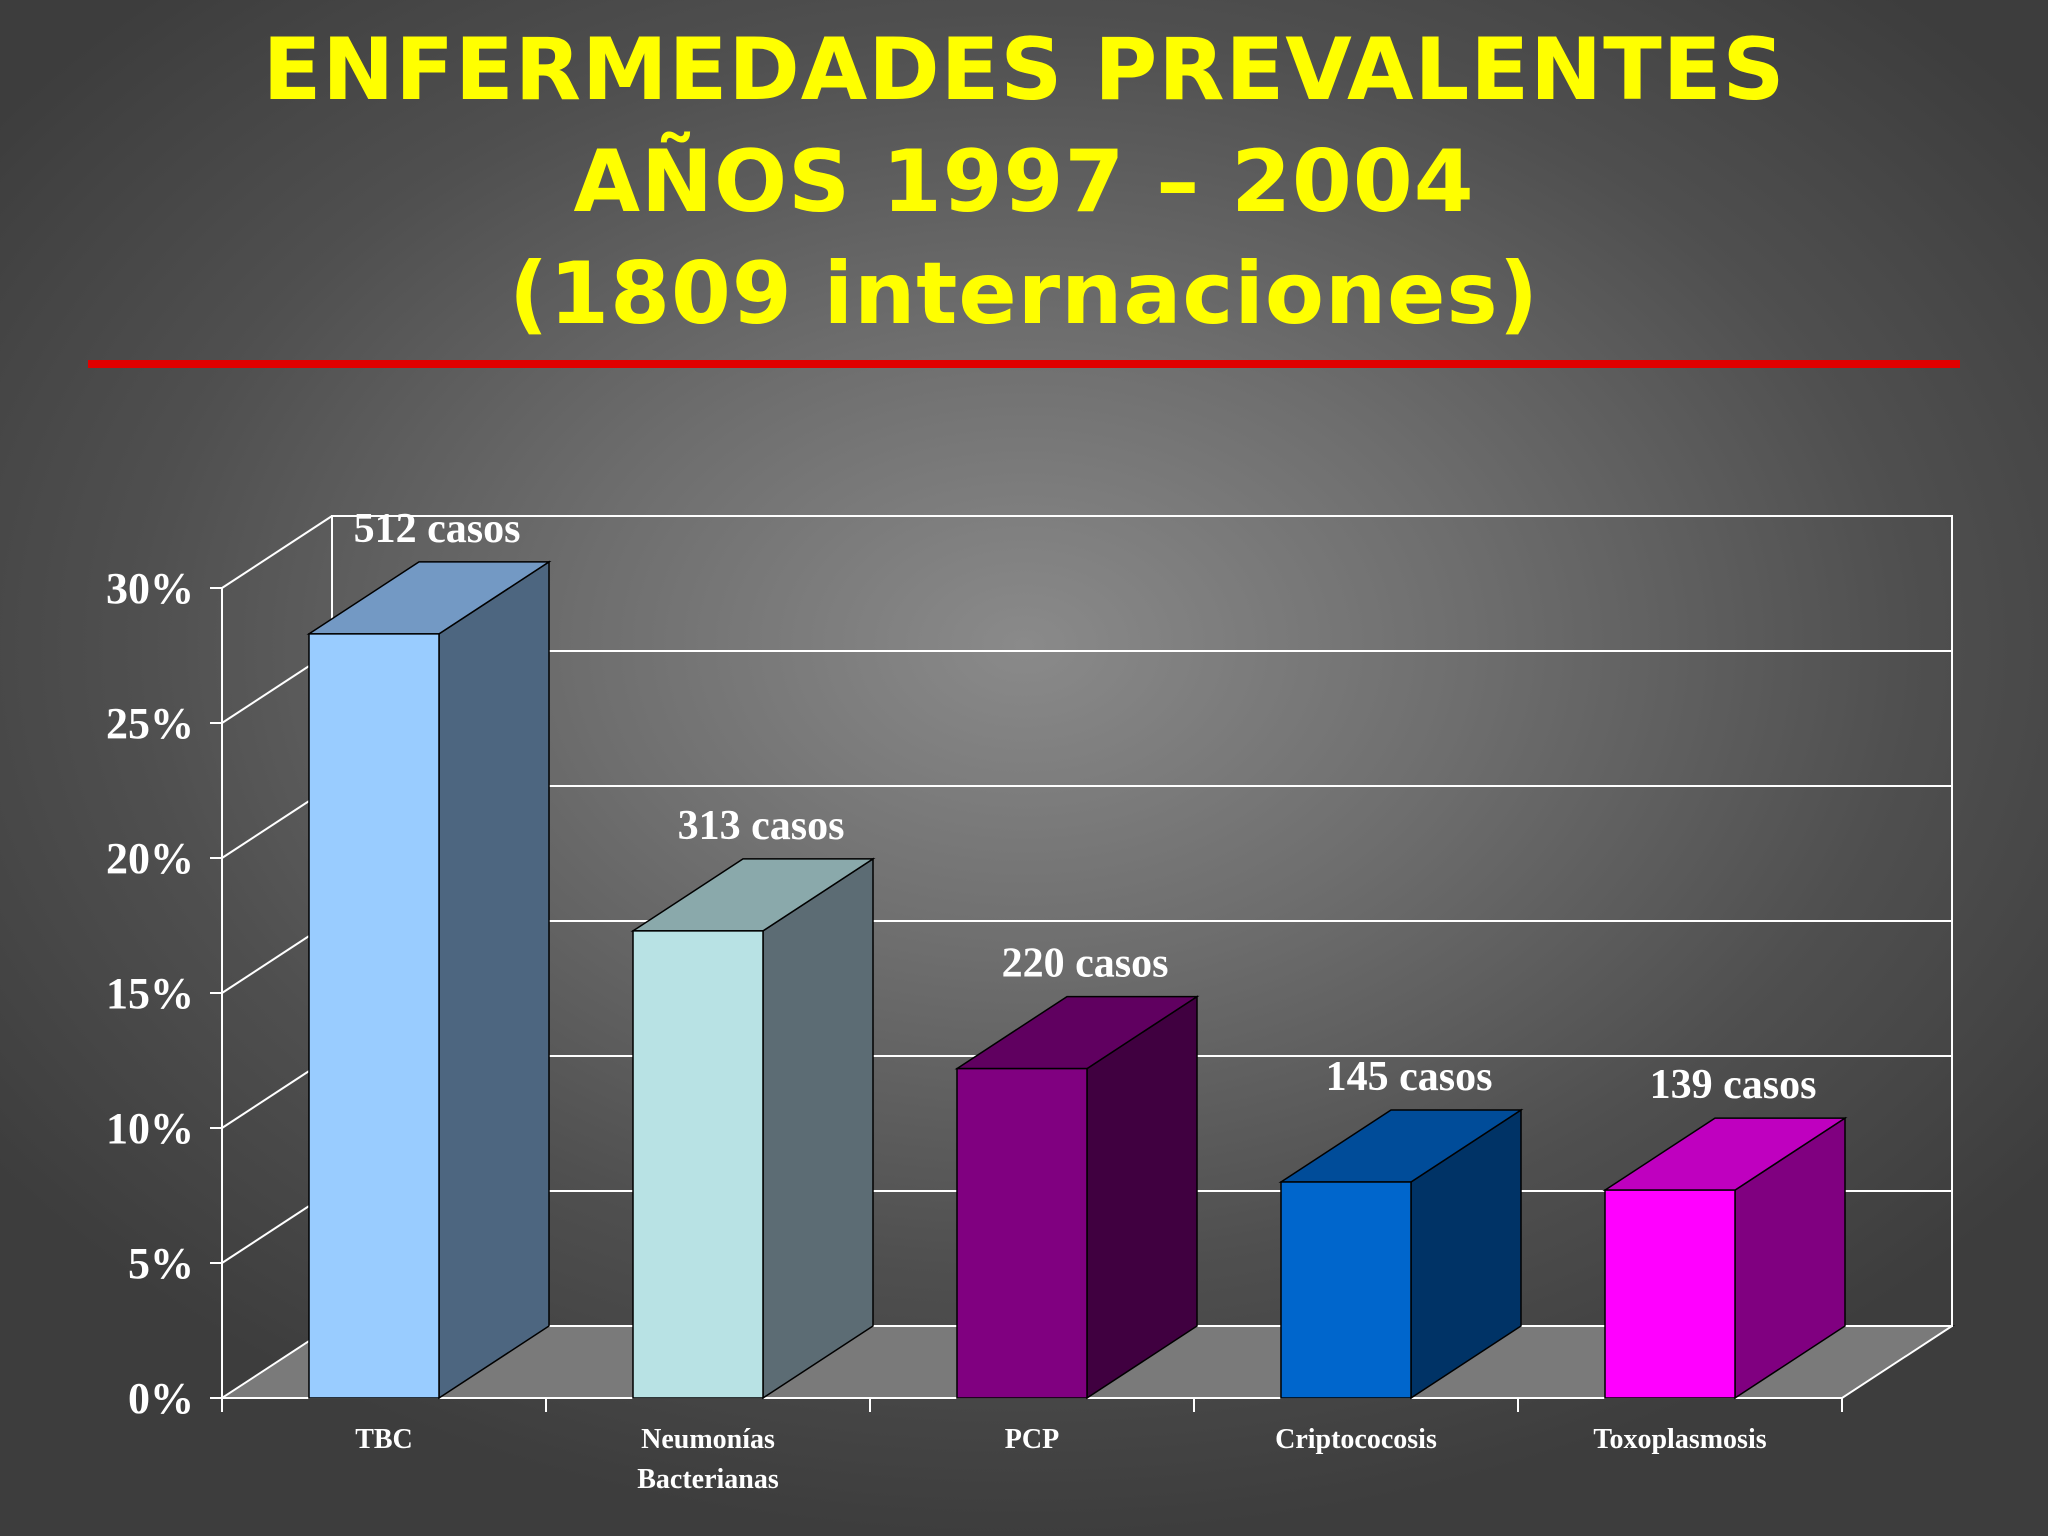 The image size is (2048, 1536). I want to click on y-tick-label: 5%, so click(161, 1263).